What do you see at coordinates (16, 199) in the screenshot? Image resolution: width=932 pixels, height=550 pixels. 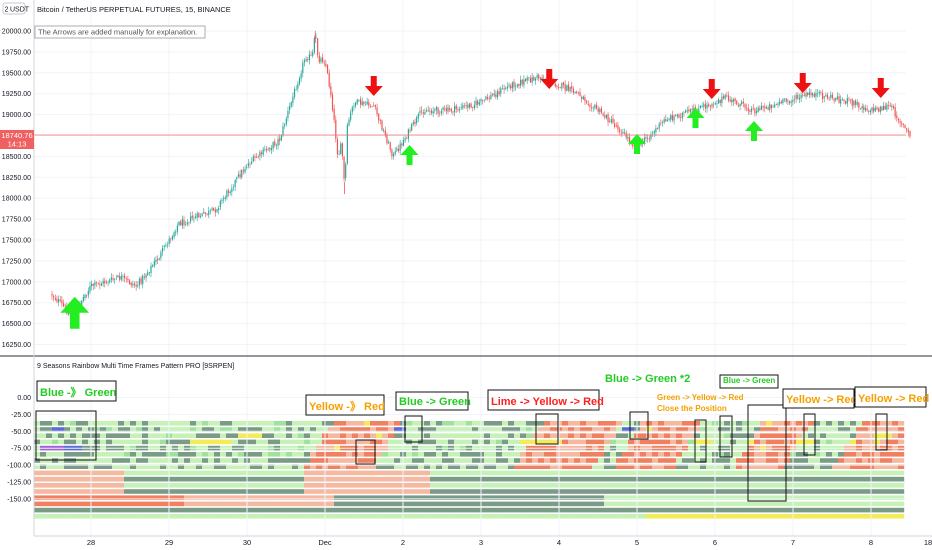 I see `price-tick-label: 18000.00` at bounding box center [16, 199].